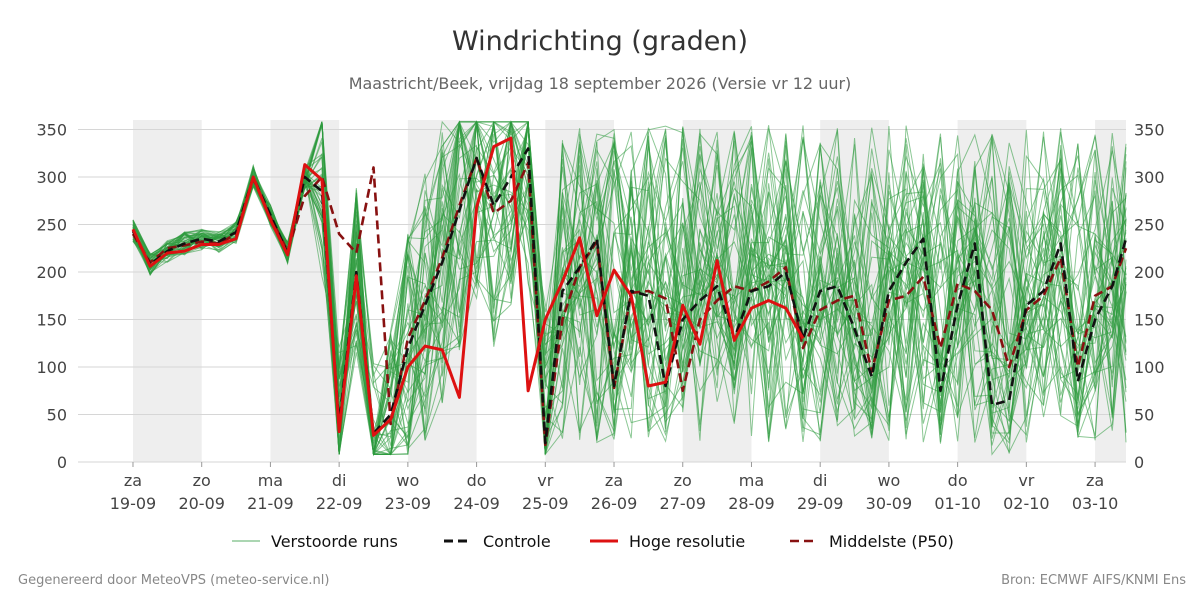 The width and height of the screenshot is (1200, 600). I want to click on footer-source: Bron: ECMWF AIFS/KNMI Ens, so click(1093, 580).